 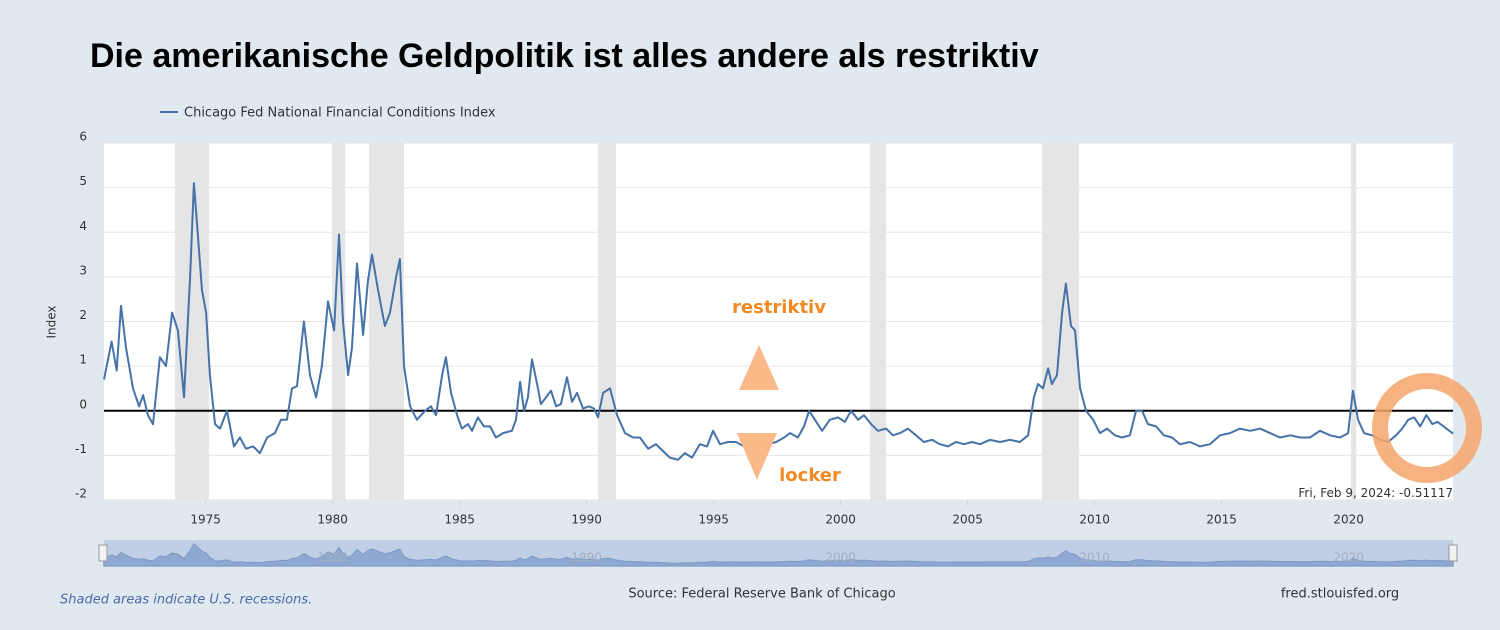 What do you see at coordinates (1426, 493) in the screenshot?
I see `tooltip-value: -0.51117` at bounding box center [1426, 493].